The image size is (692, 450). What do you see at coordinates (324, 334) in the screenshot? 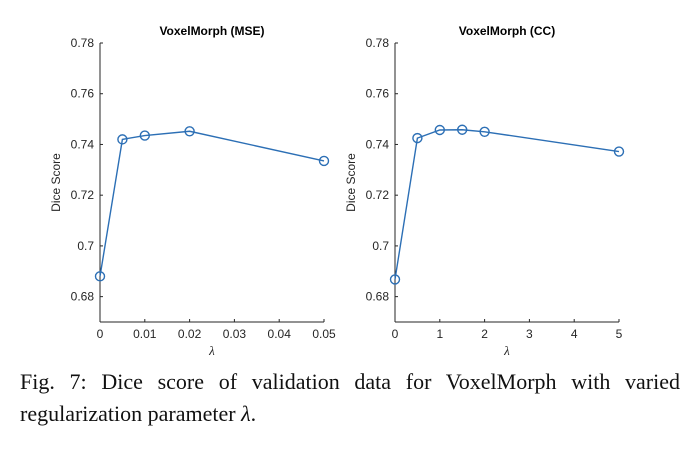
I see `x-tick-label: 0.05` at bounding box center [324, 334].